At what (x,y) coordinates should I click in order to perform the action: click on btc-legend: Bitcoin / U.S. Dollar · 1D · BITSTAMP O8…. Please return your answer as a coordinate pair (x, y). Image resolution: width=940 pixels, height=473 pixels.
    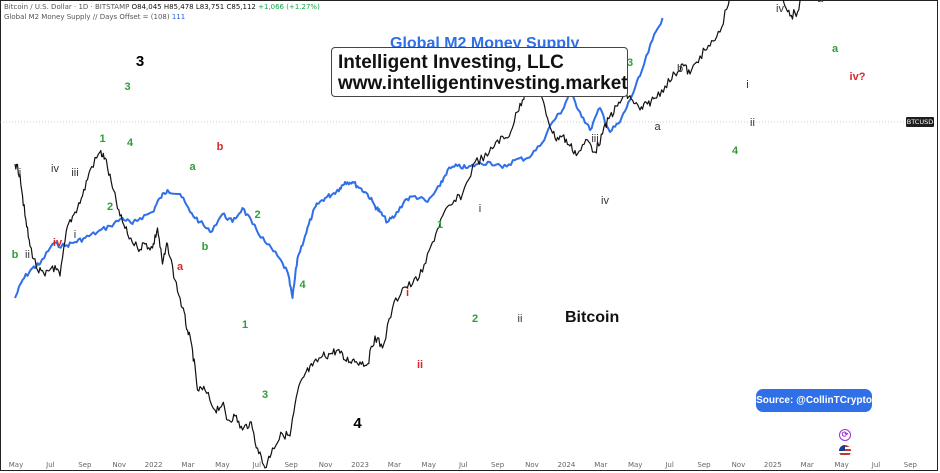
    Looking at the image, I should click on (162, 7).